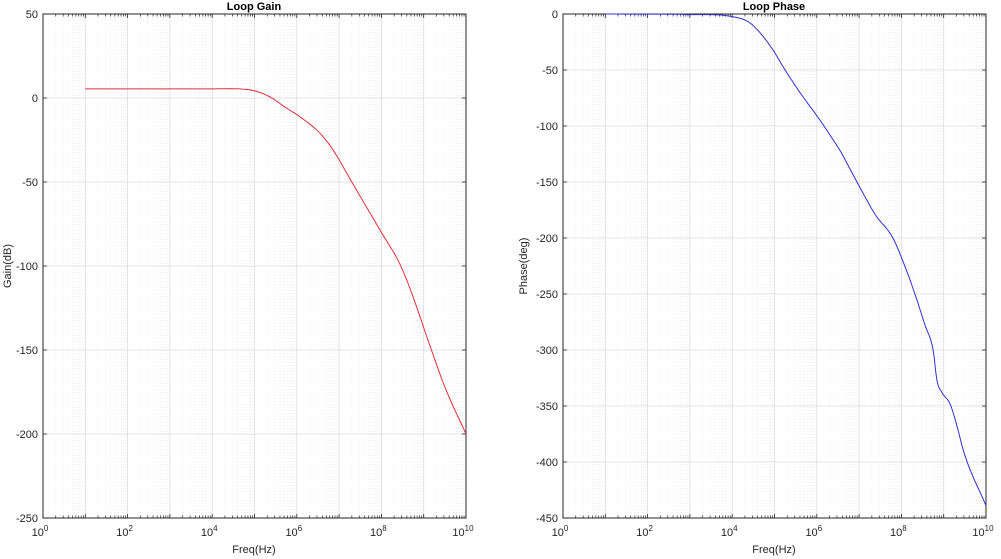 The image size is (1001, 559). What do you see at coordinates (254, 7) in the screenshot?
I see `gain-title: Loop Gain` at bounding box center [254, 7].